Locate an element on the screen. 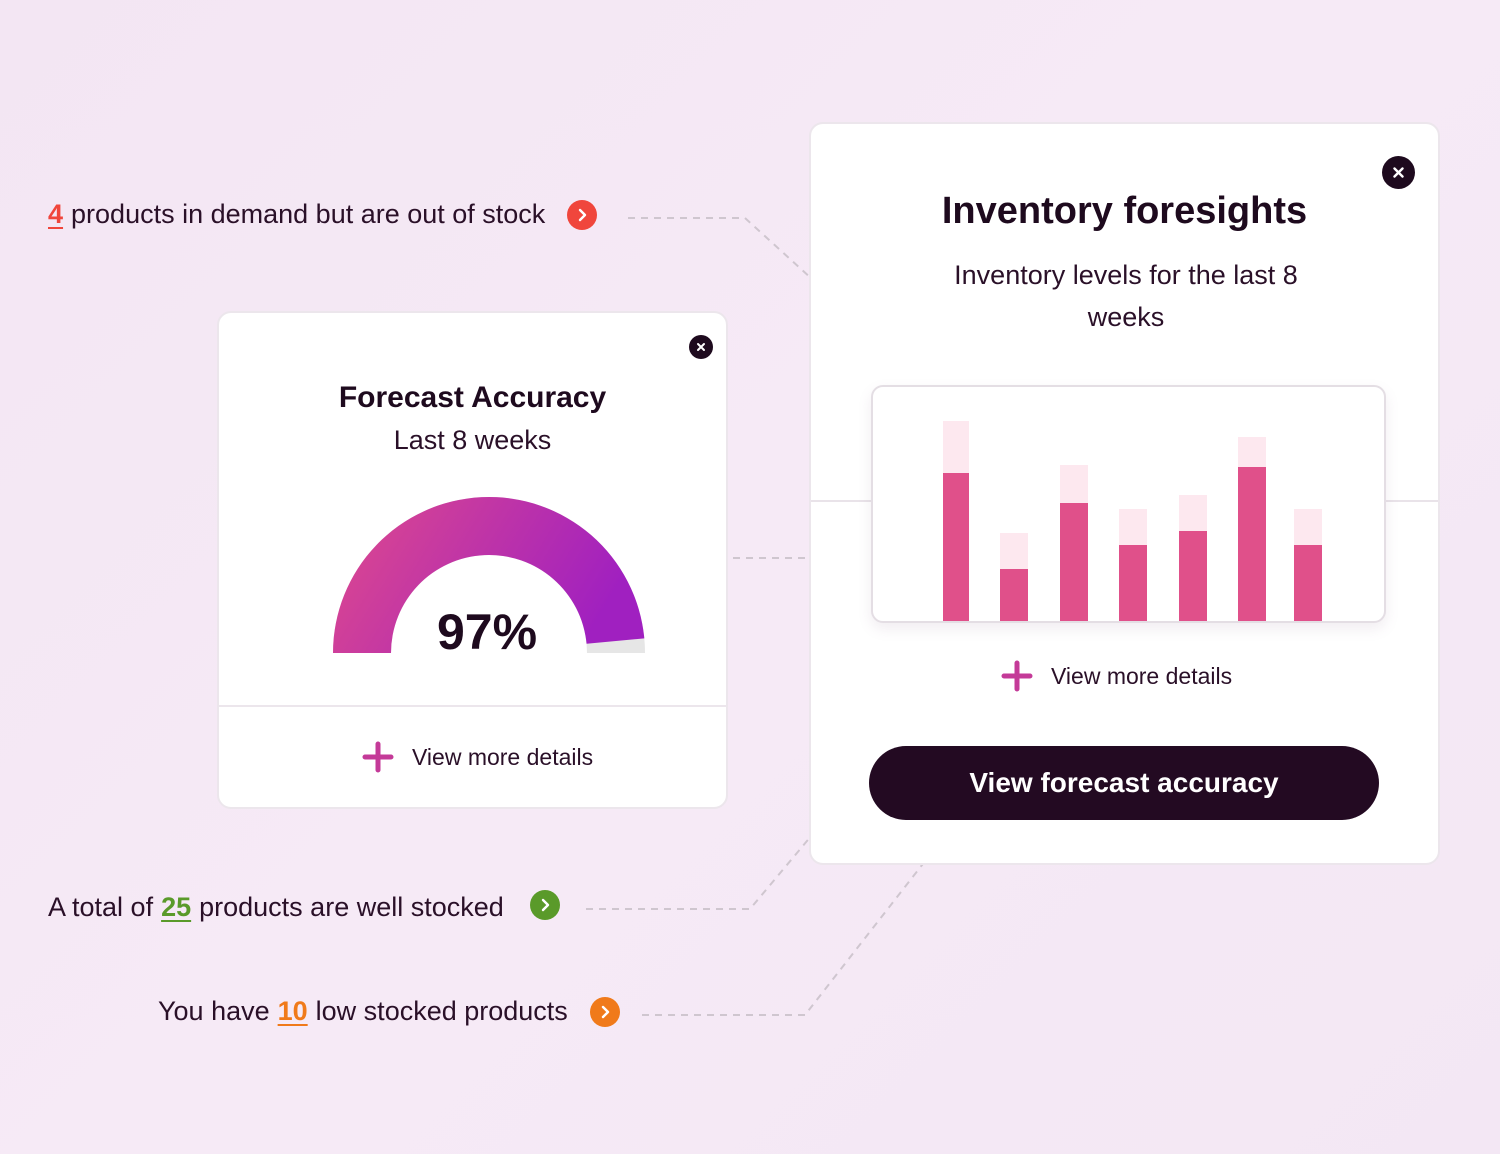  out-of-stock-text: products in demand but are out of stock is located at coordinates (308, 214).